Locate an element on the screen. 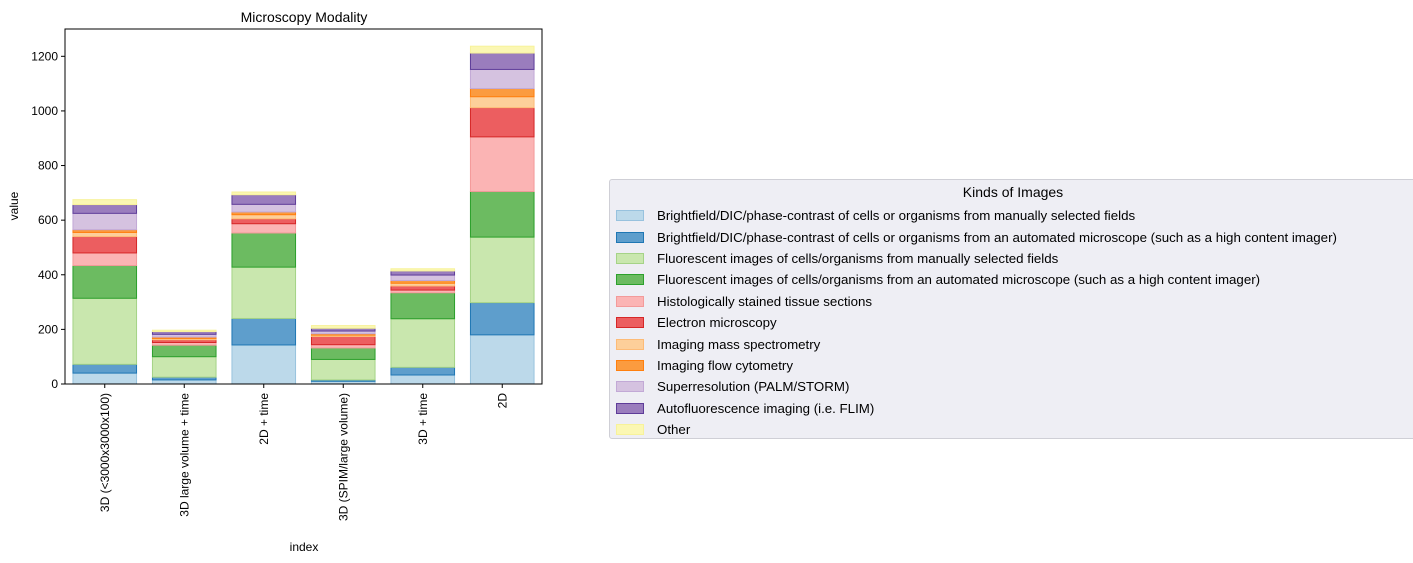  legend-entry: Imaging mass spectrometry is located at coordinates (1014, 343).